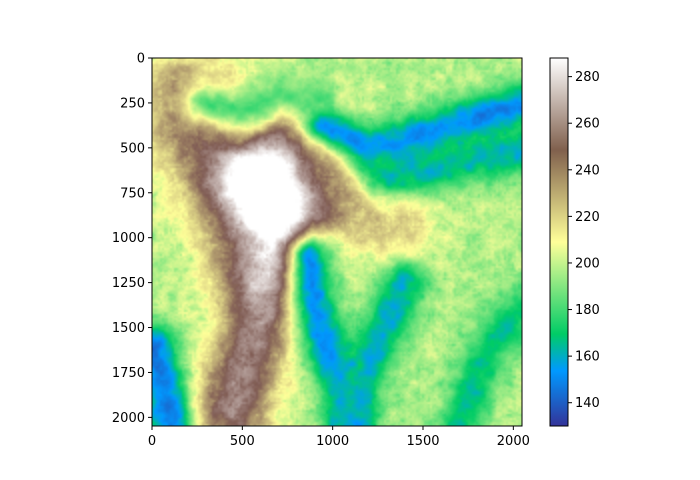 Image resolution: width=700 pixels, height=480 pixels. Describe the element at coordinates (242, 441) in the screenshot. I see `x-tick-label: 500` at that location.